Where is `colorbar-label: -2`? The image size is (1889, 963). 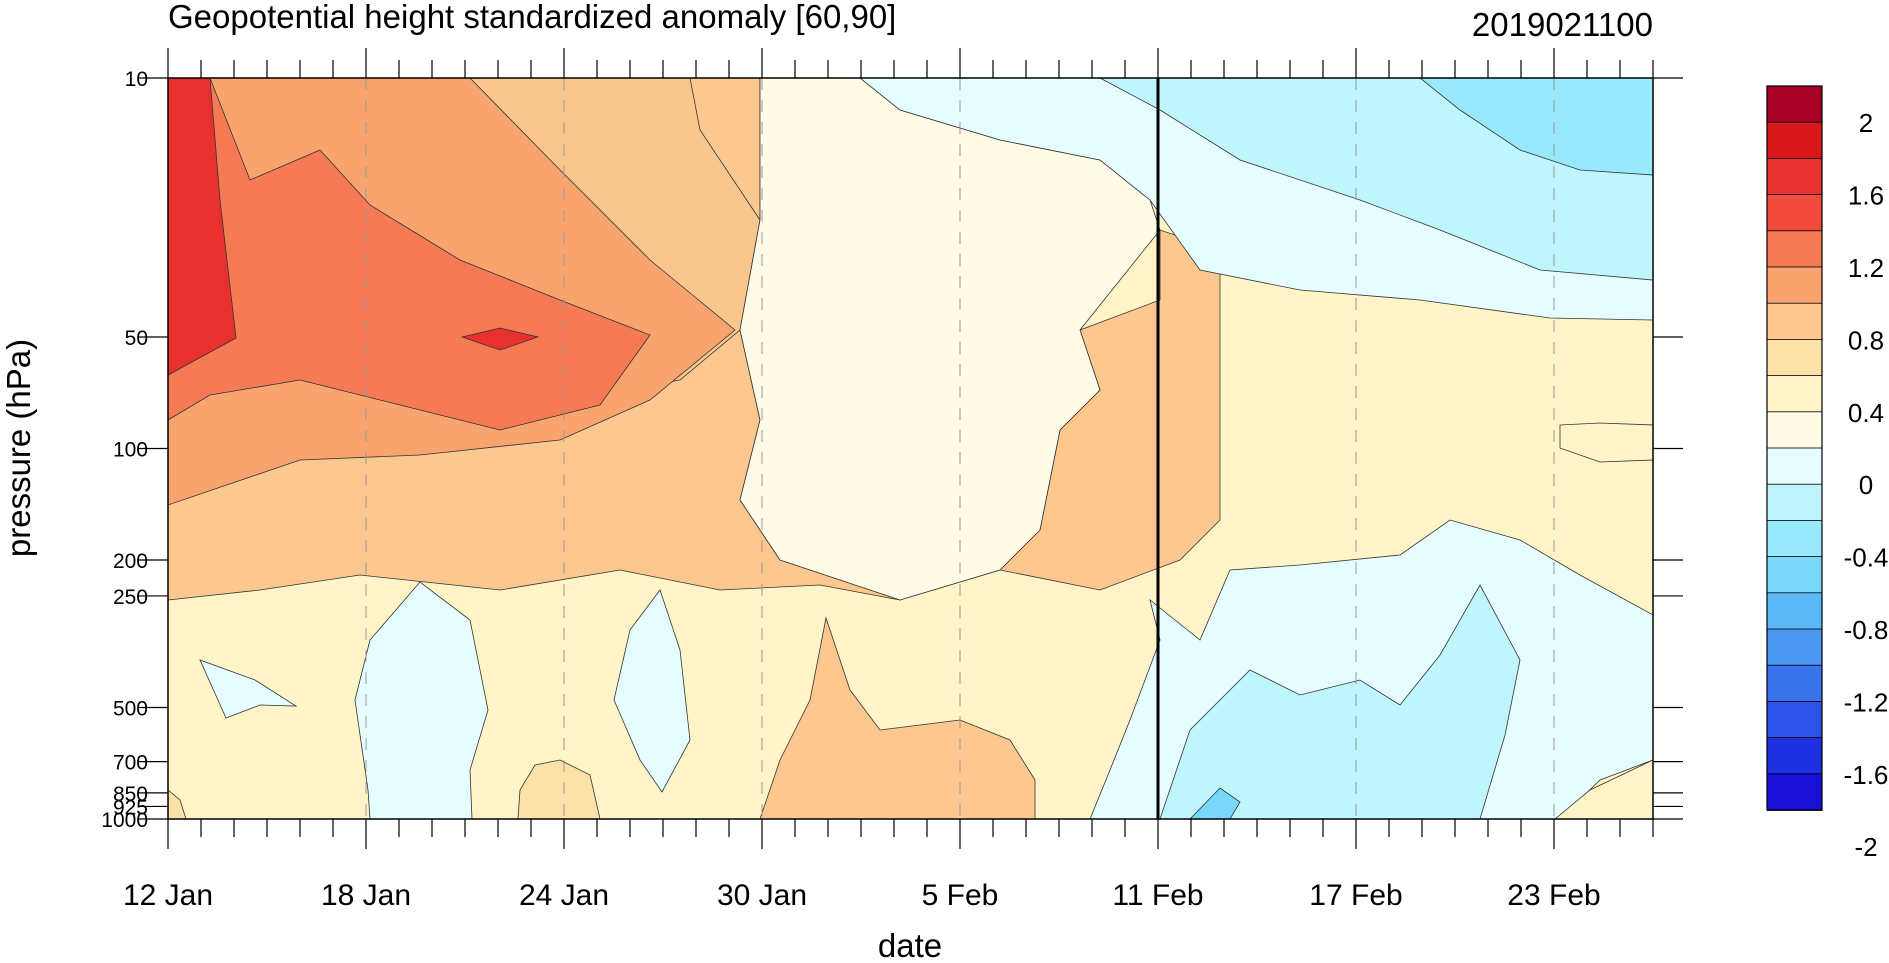 colorbar-label: -2 is located at coordinates (1865, 847).